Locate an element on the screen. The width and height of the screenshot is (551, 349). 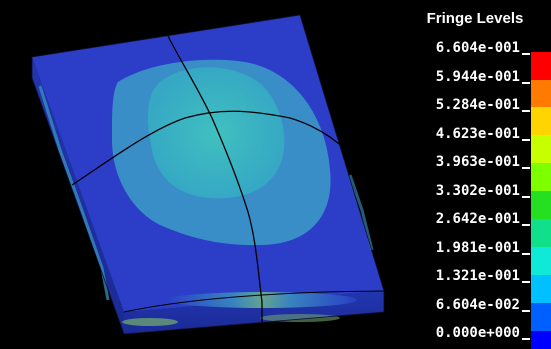
level-label: 5.284e-001 is located at coordinates (477, 105).